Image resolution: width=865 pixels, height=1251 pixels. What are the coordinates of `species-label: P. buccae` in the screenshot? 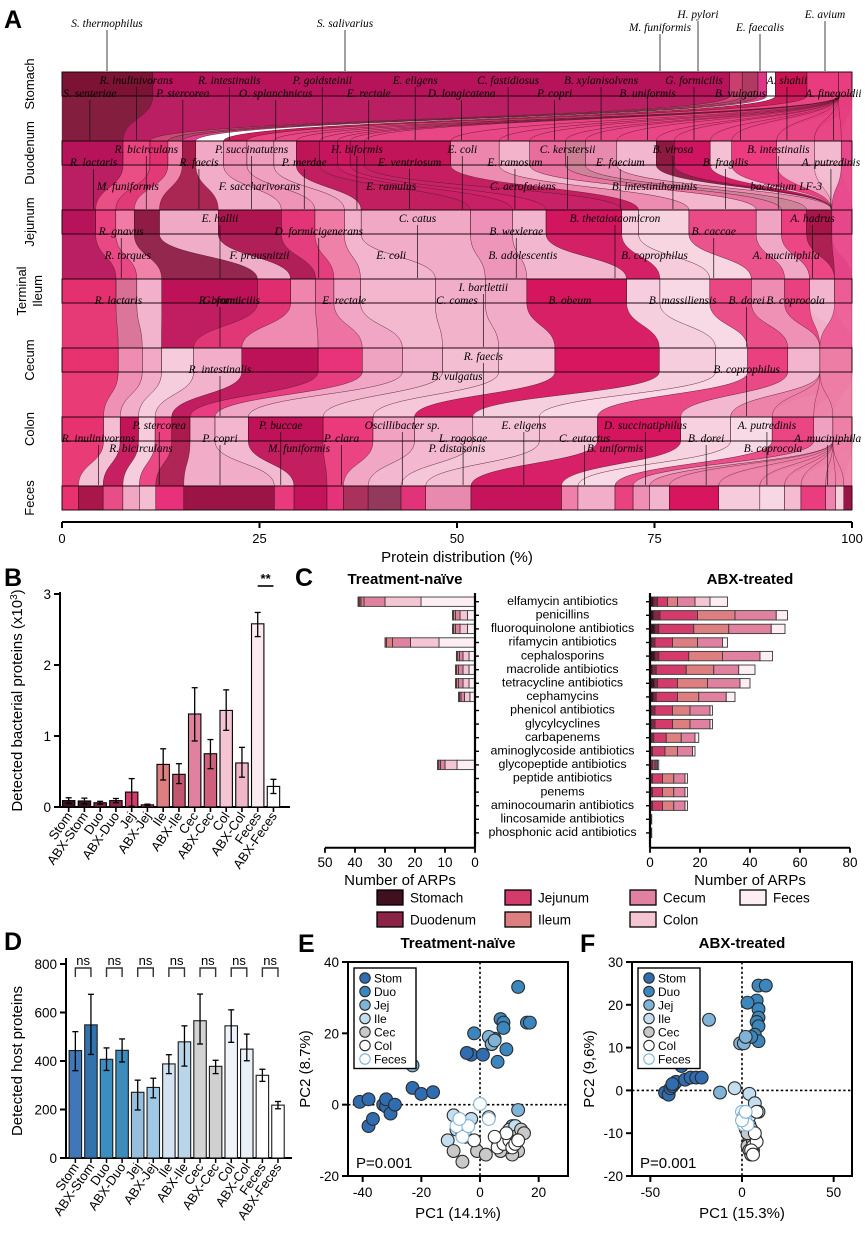 It's located at (280, 426).